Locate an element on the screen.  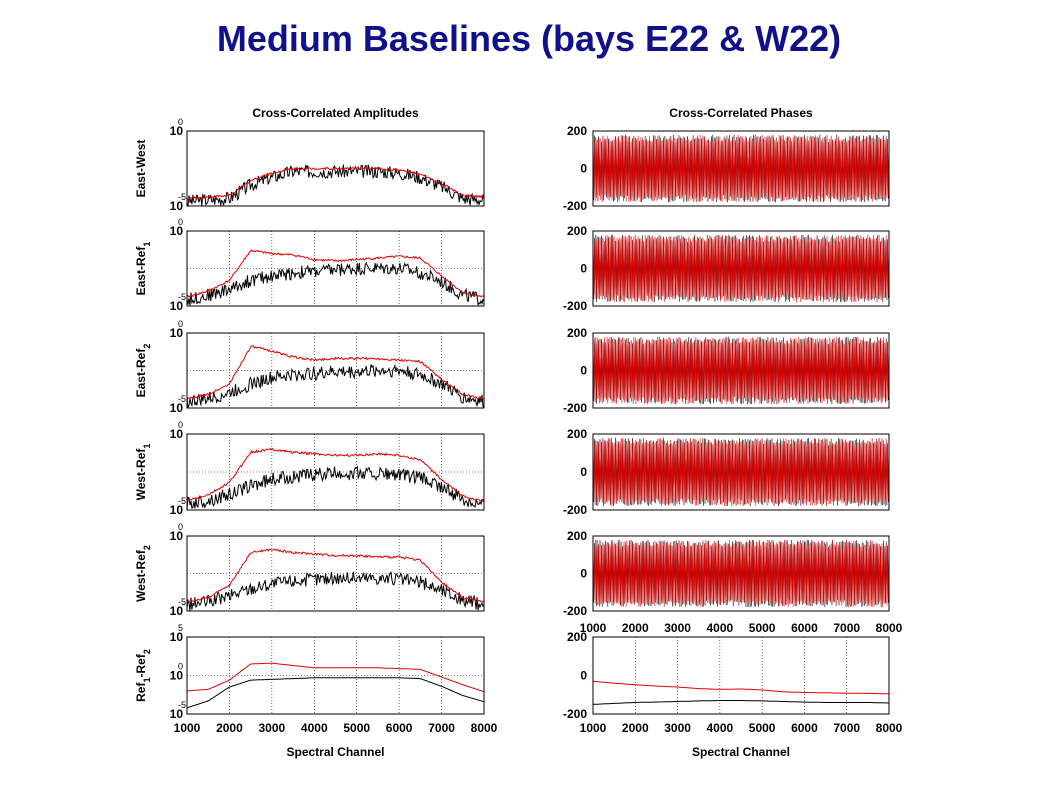
panel-title: Cross-Correlated Amplitudes is located at coordinates (335, 113).